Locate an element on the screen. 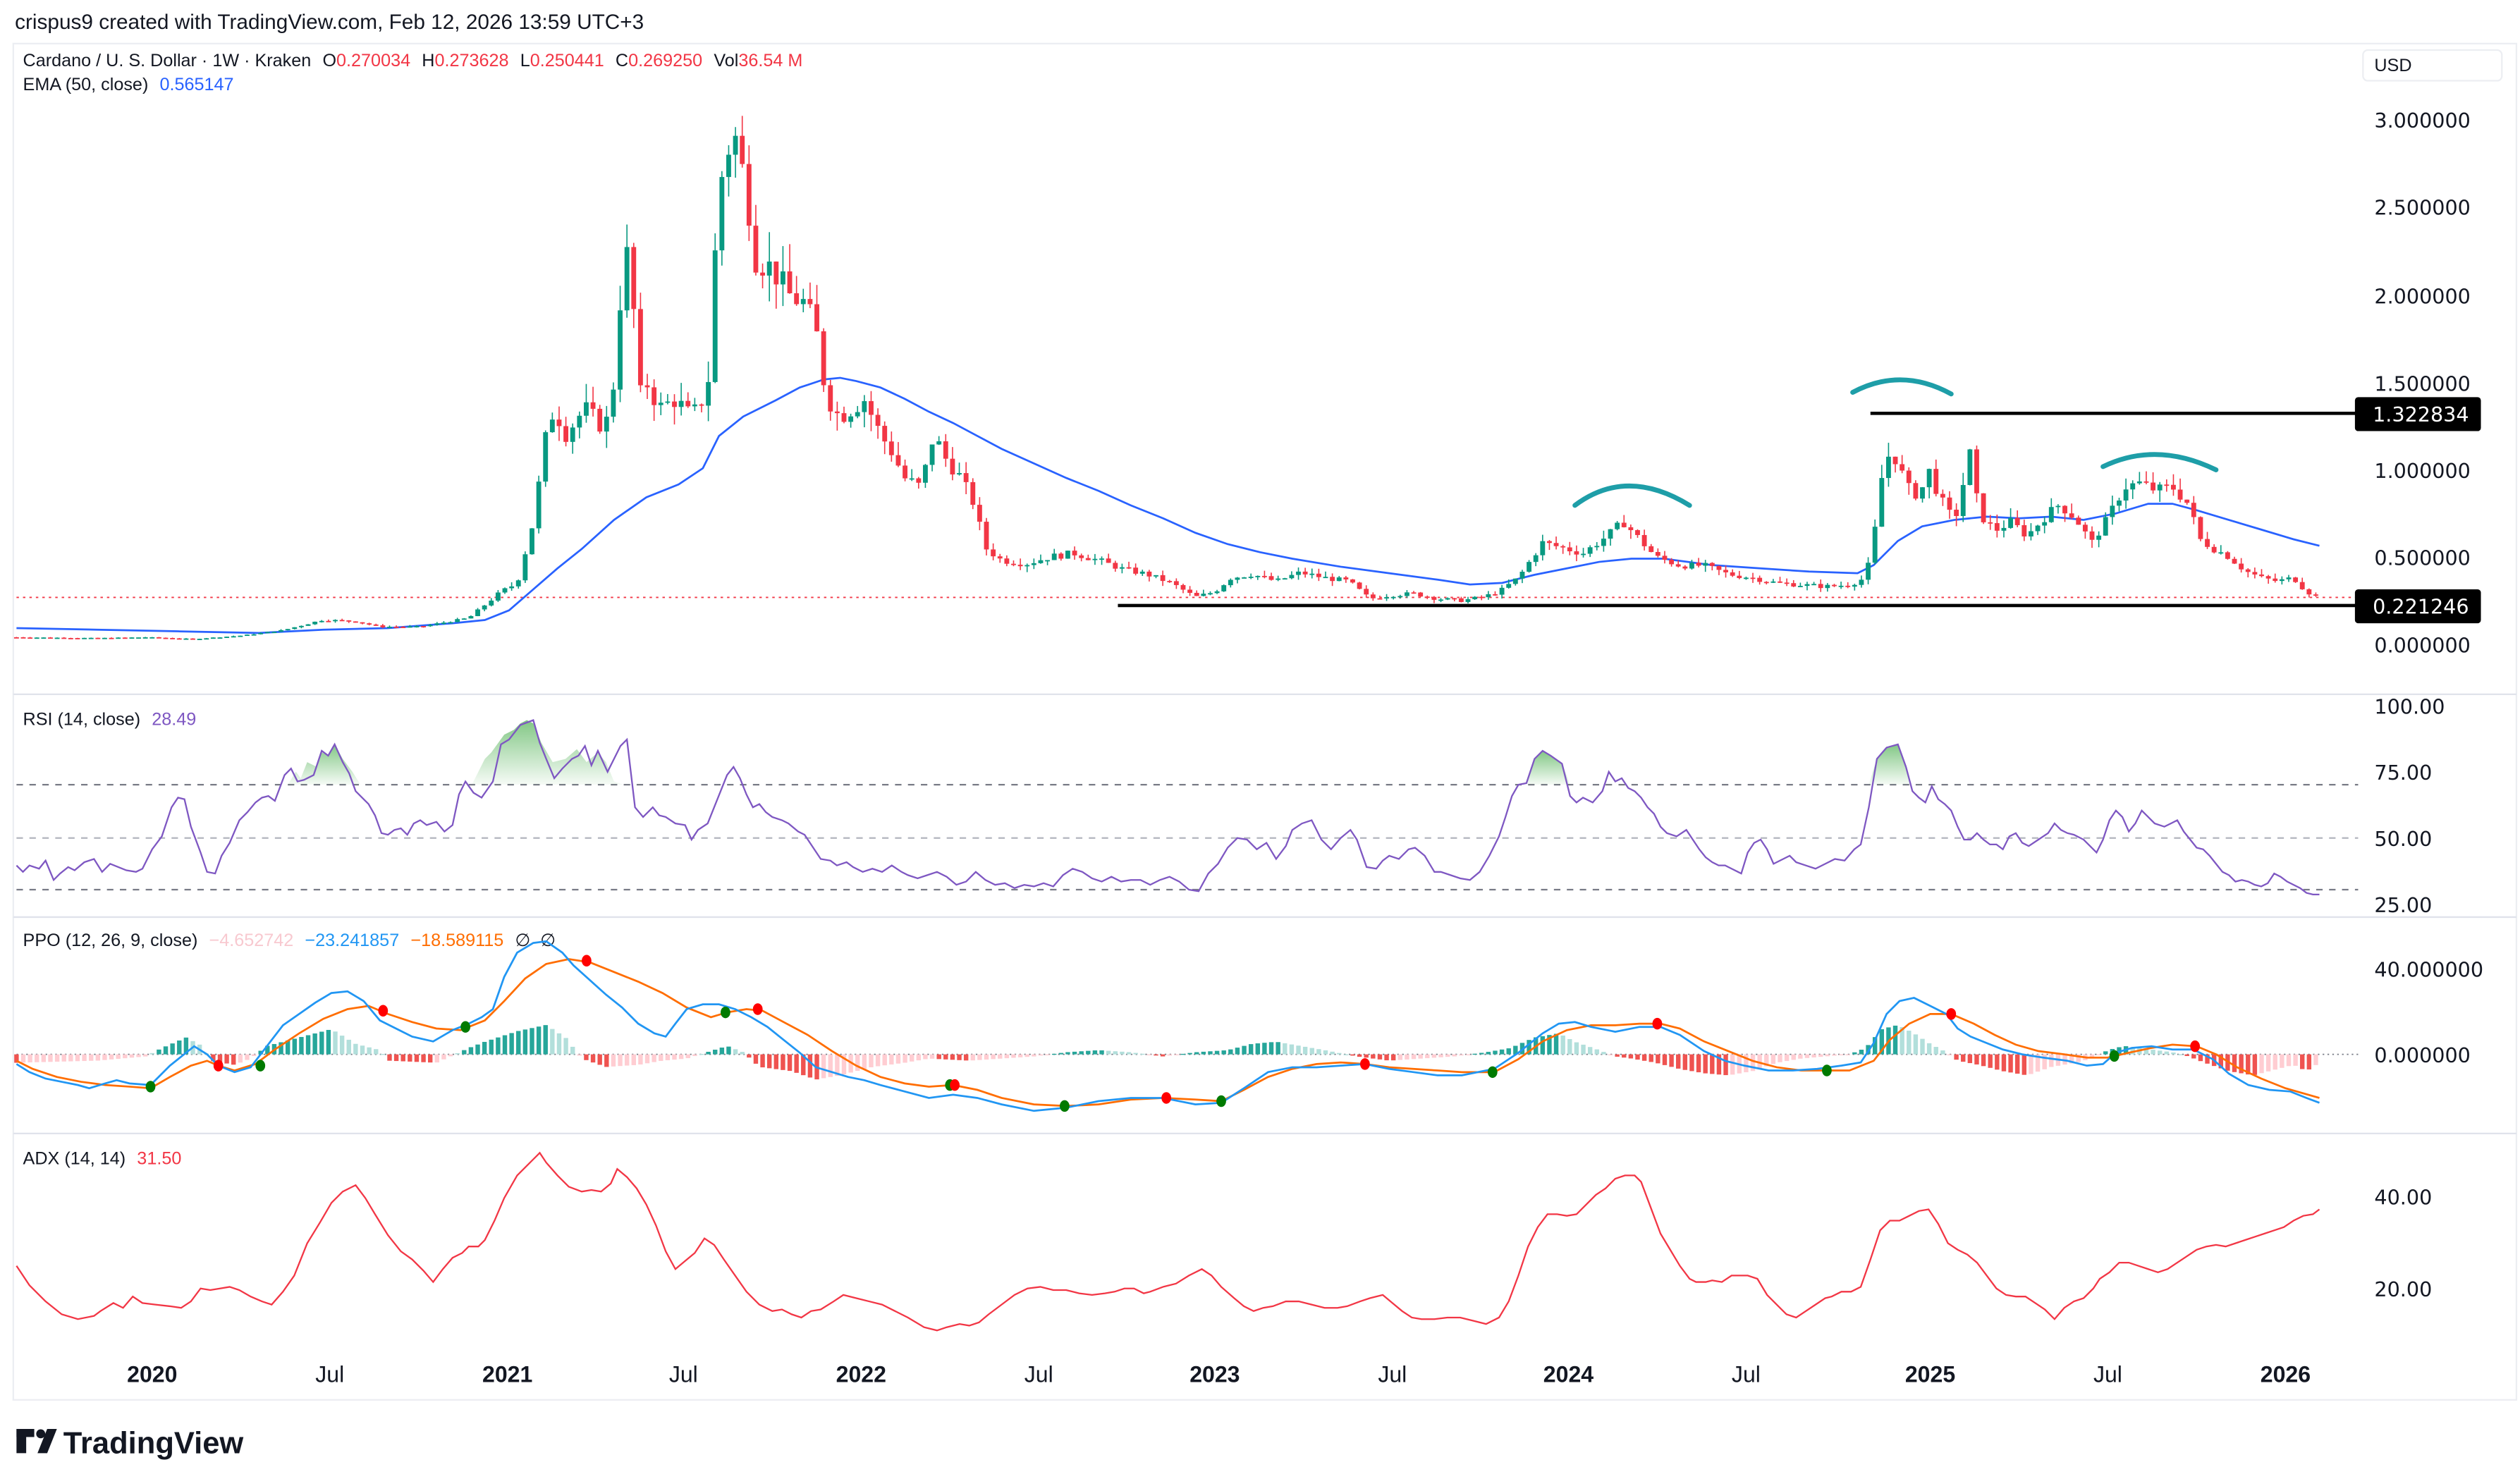  price-tick: 3.000000 is located at coordinates (2422, 121).